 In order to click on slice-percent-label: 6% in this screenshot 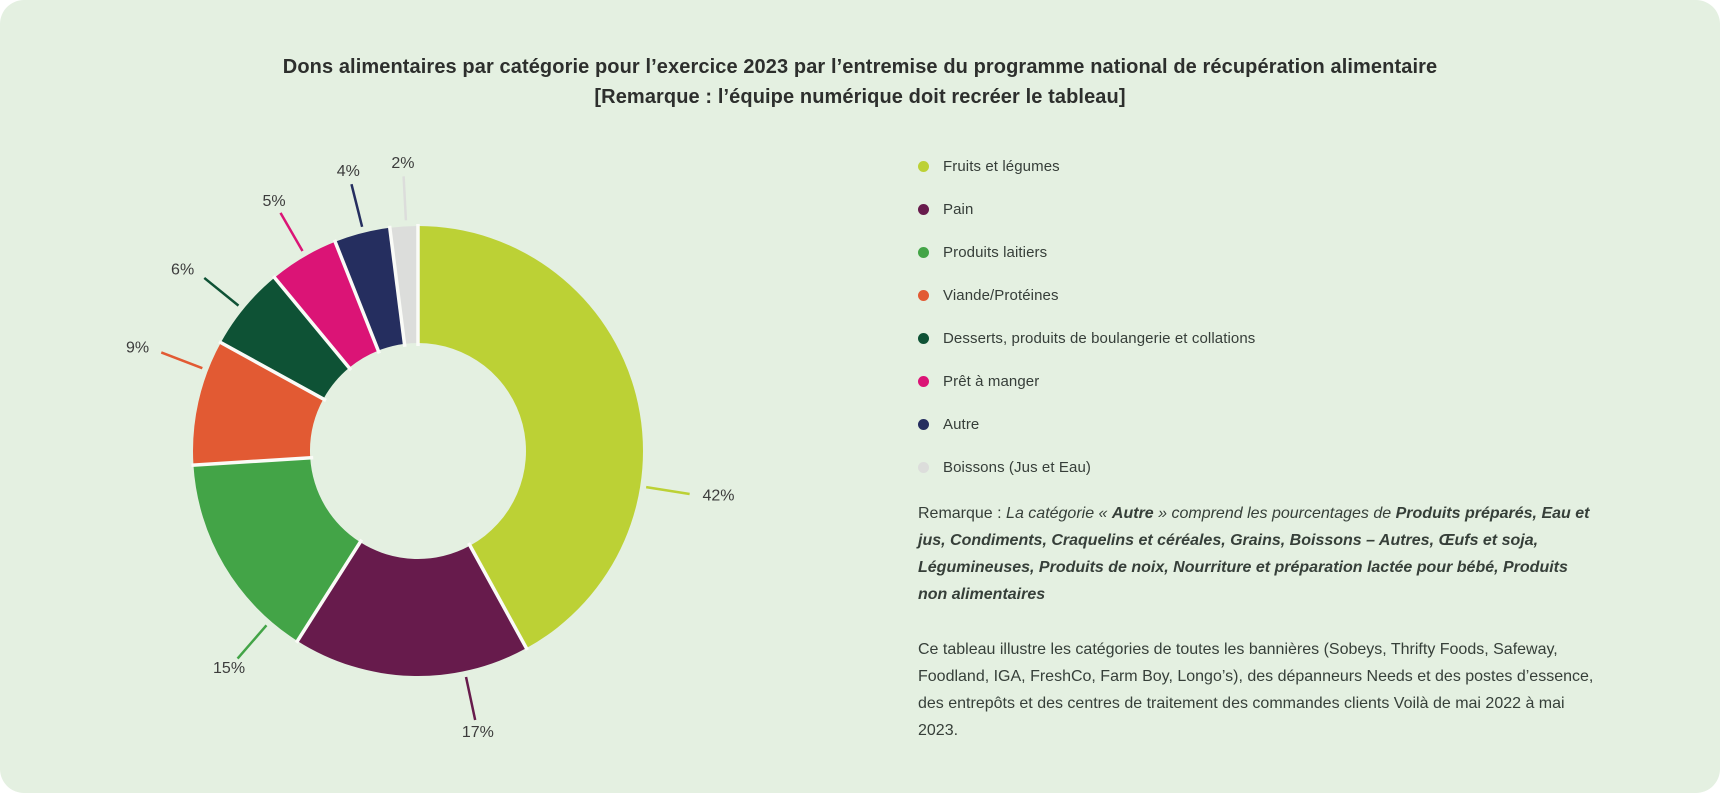, I will do `click(182, 269)`.